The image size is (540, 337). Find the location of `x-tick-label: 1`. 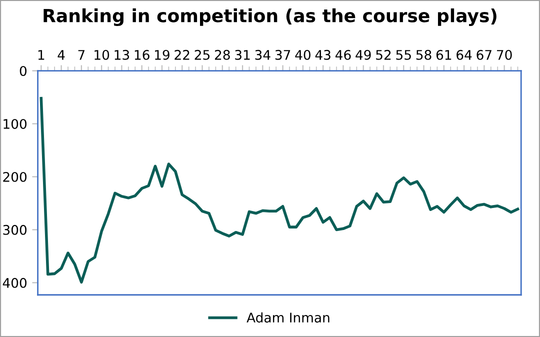

x-tick-label: 1 is located at coordinates (41, 55).